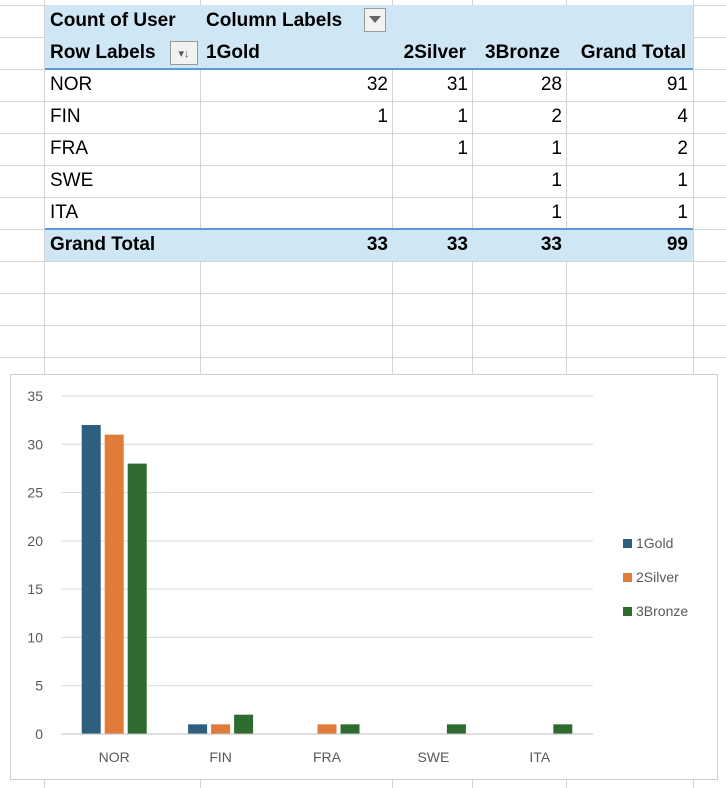  What do you see at coordinates (327, 729) in the screenshot?
I see `bar-2Silver-FRA` at bounding box center [327, 729].